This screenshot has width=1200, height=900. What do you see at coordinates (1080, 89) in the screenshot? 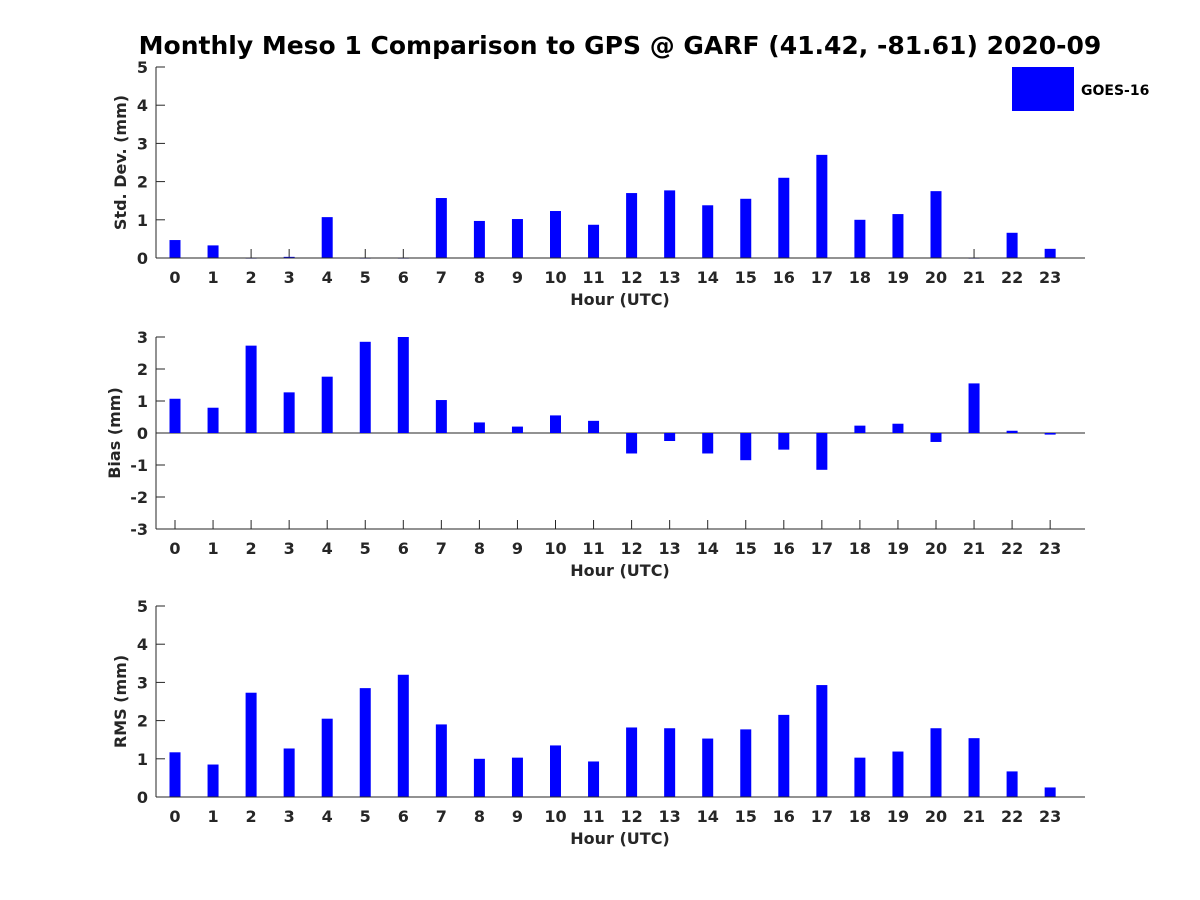
I see `legend: GOES-16` at bounding box center [1080, 89].